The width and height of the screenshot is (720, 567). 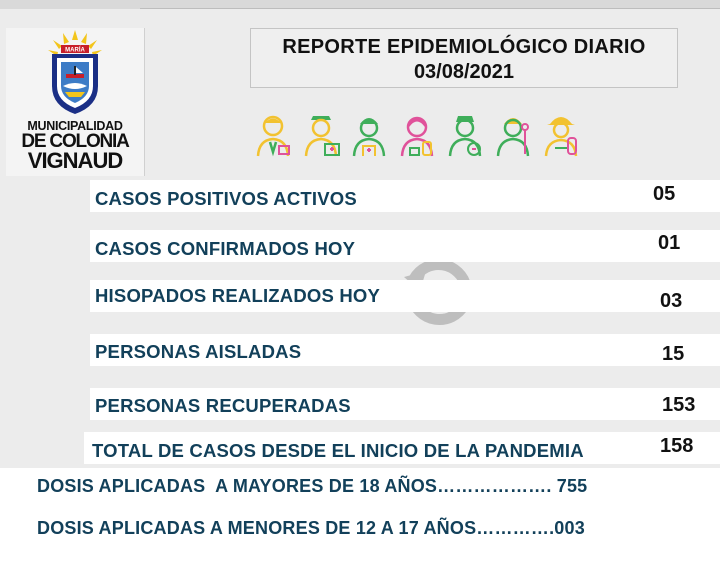 I want to click on firefighter-icon, so click(x=561, y=137).